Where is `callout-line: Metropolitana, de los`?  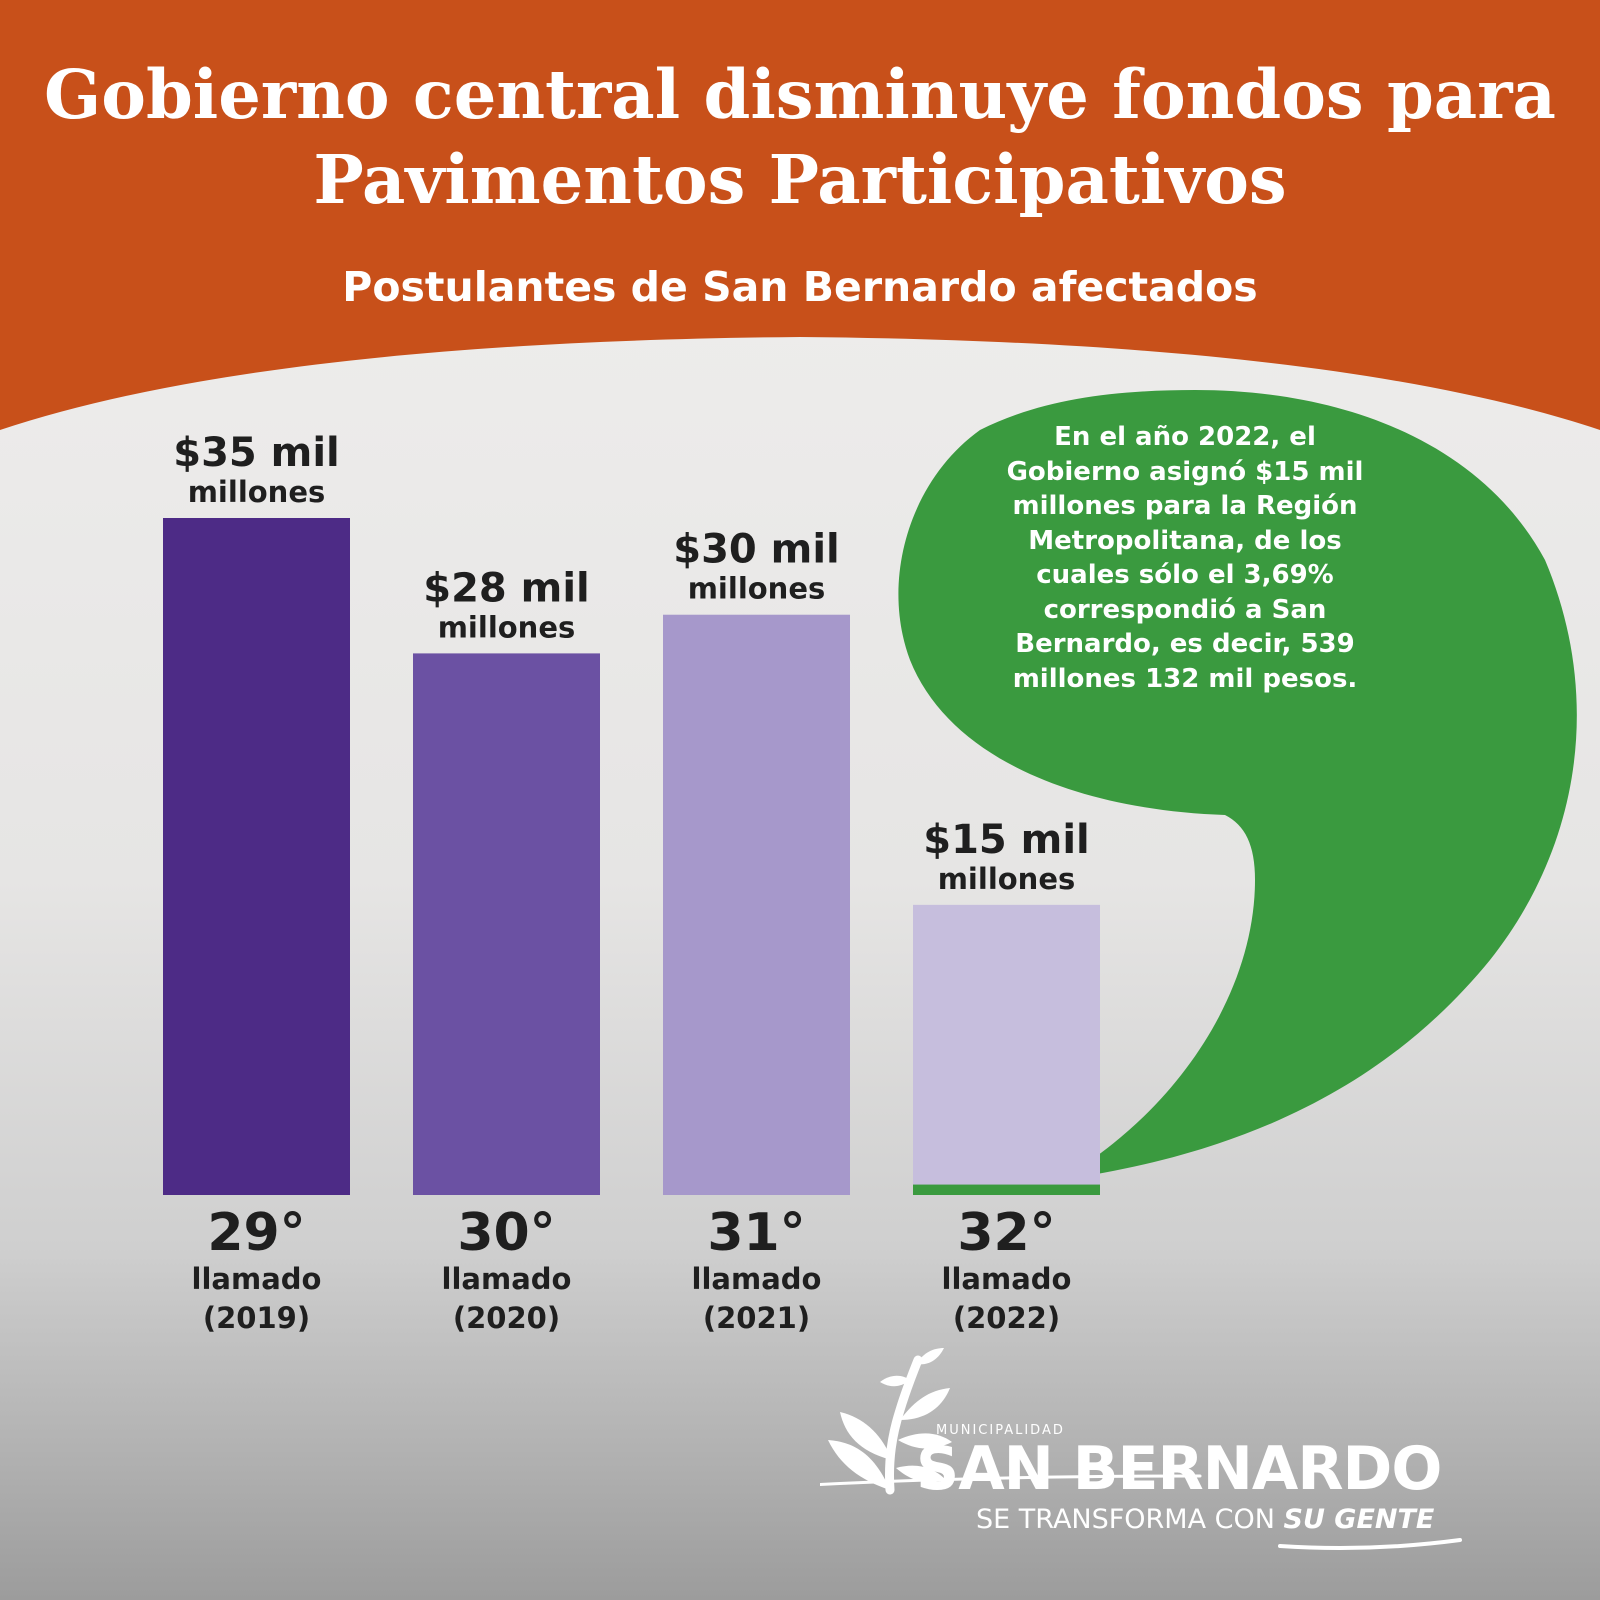
callout-line: Metropolitana, de los is located at coordinates (1185, 540).